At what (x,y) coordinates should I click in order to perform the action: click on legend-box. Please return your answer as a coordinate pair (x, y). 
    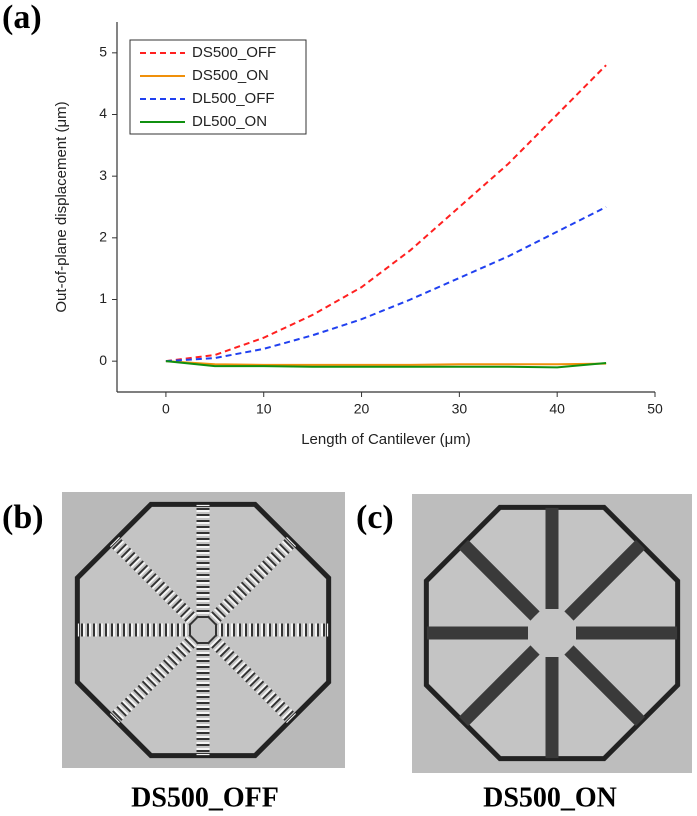
    Looking at the image, I should click on (218, 87).